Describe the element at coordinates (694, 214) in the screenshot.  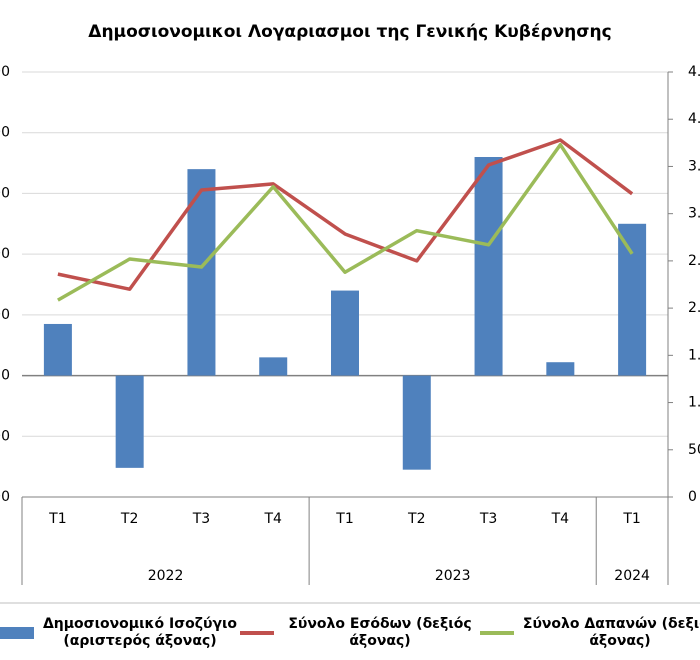
I see `y2-tick-label: 3.000` at that location.